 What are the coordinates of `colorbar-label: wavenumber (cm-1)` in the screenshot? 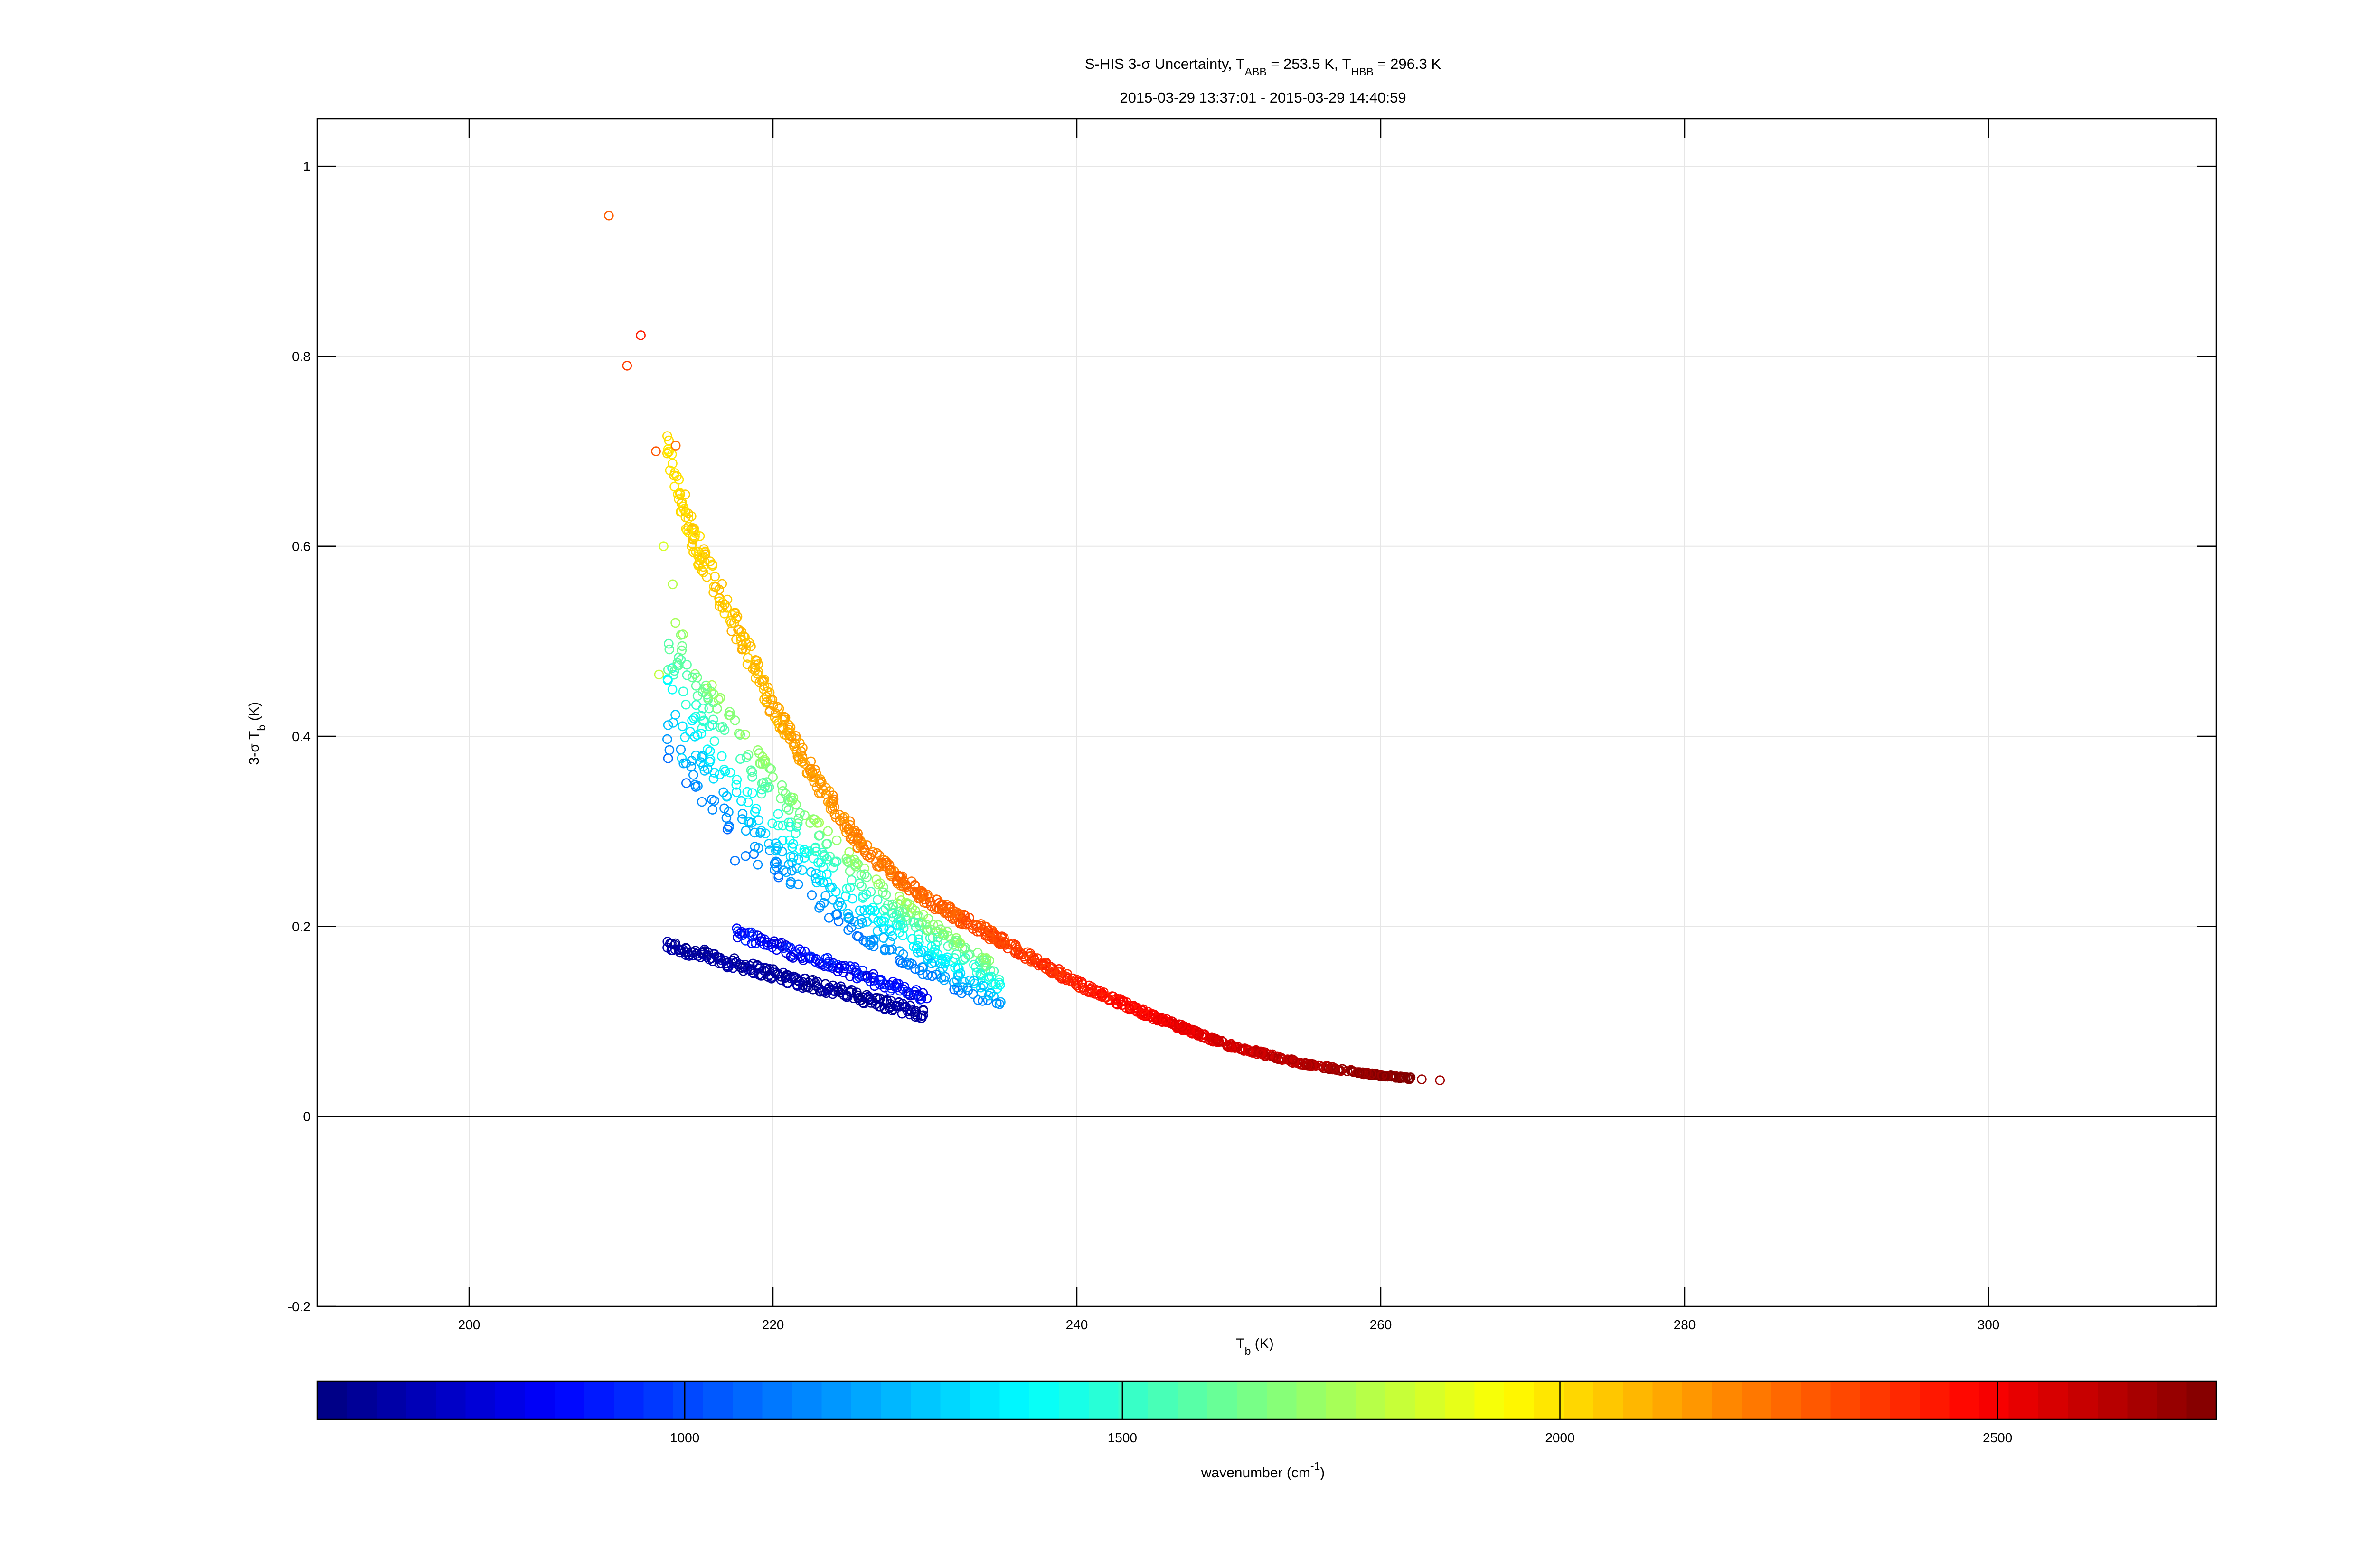 It's located at (1263, 1471).